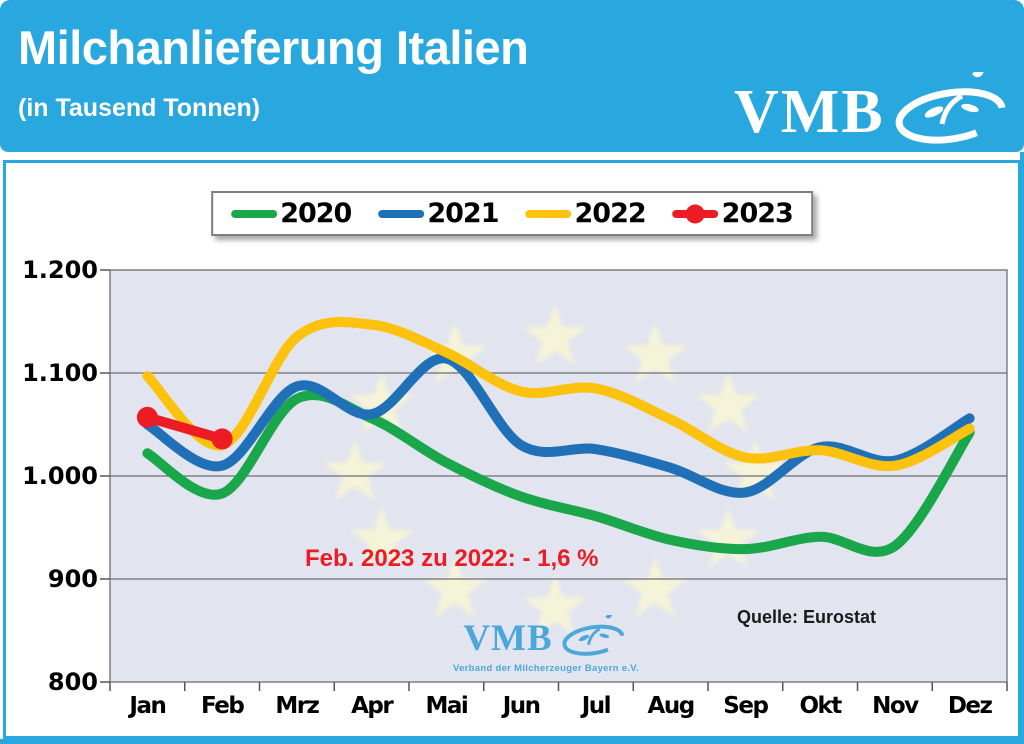 The image size is (1024, 744). I want to click on y-tick-label-900: 900, so click(72, 579).